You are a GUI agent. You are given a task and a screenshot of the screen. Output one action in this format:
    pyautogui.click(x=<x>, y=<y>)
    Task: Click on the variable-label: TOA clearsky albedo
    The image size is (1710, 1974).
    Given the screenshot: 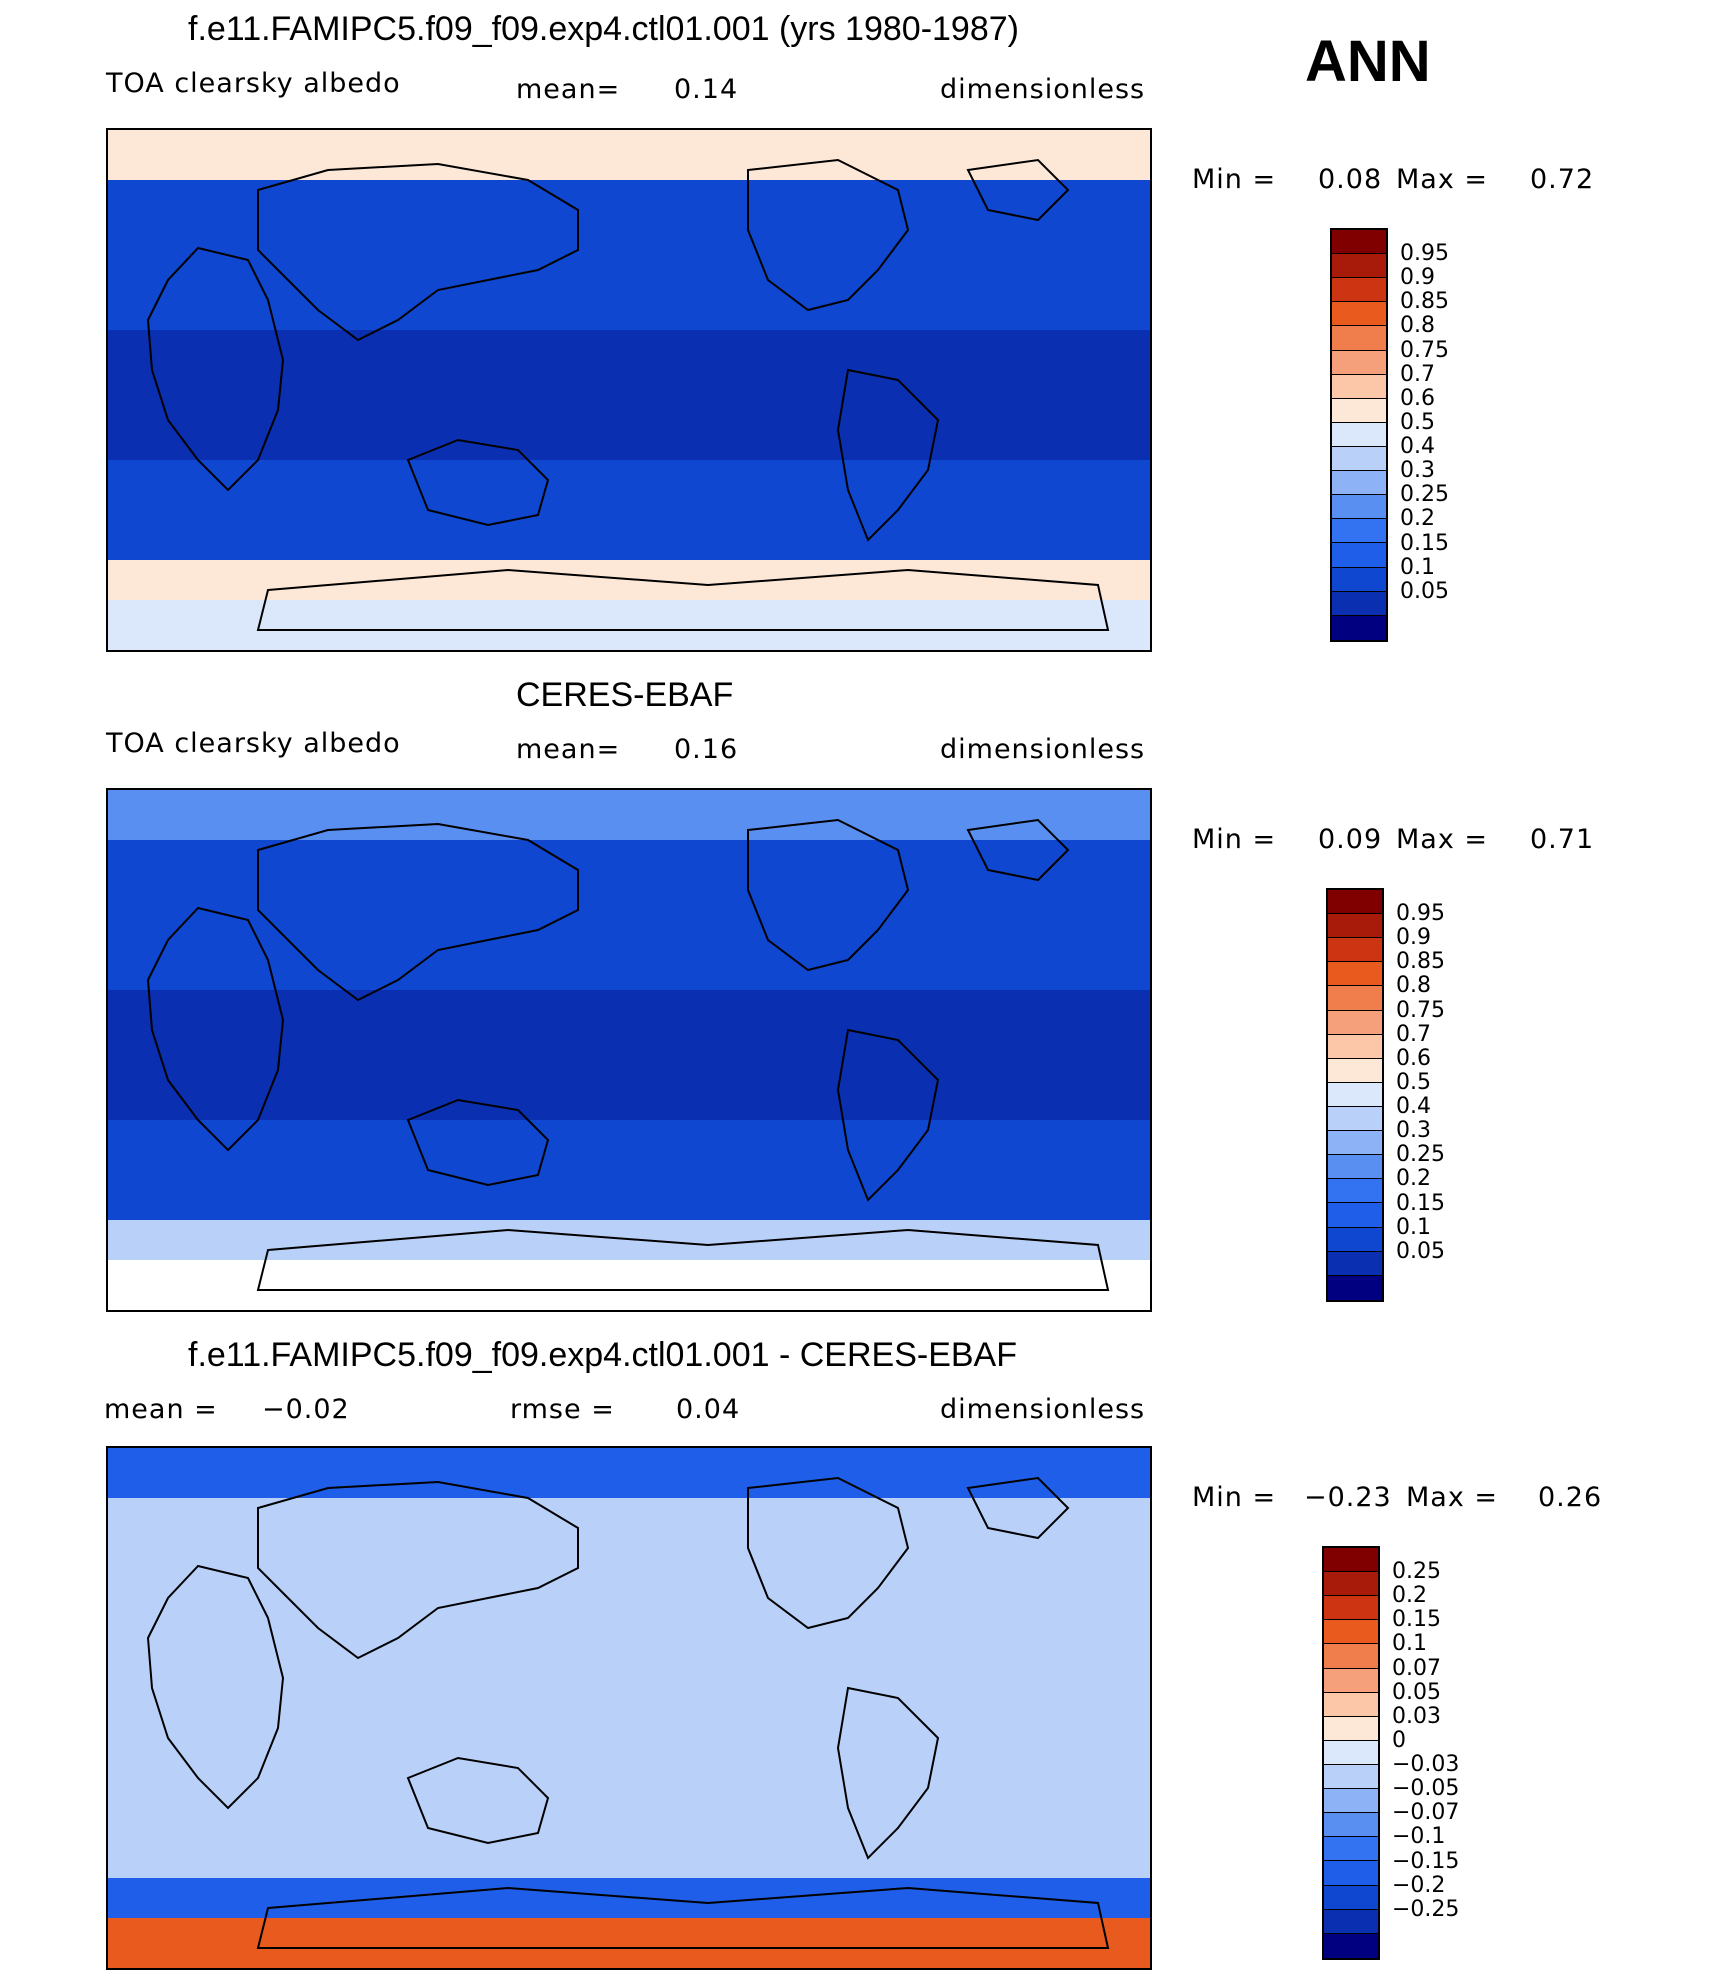 What is the action you would take?
    pyautogui.click(x=253, y=743)
    